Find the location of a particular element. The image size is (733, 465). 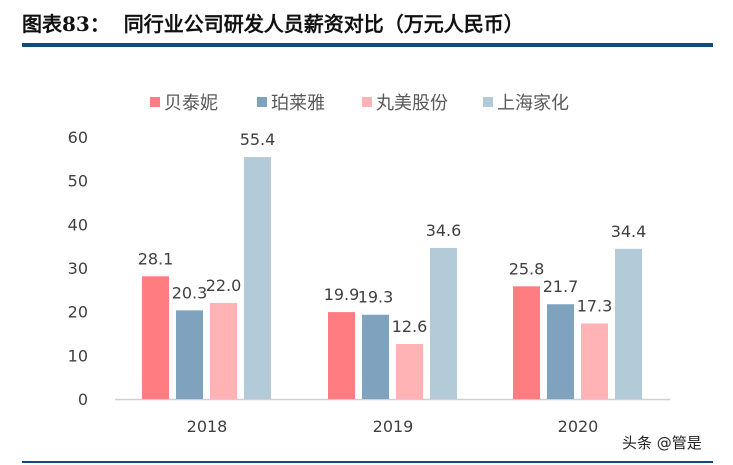

y-tick-label: 50 is located at coordinates (78, 181).